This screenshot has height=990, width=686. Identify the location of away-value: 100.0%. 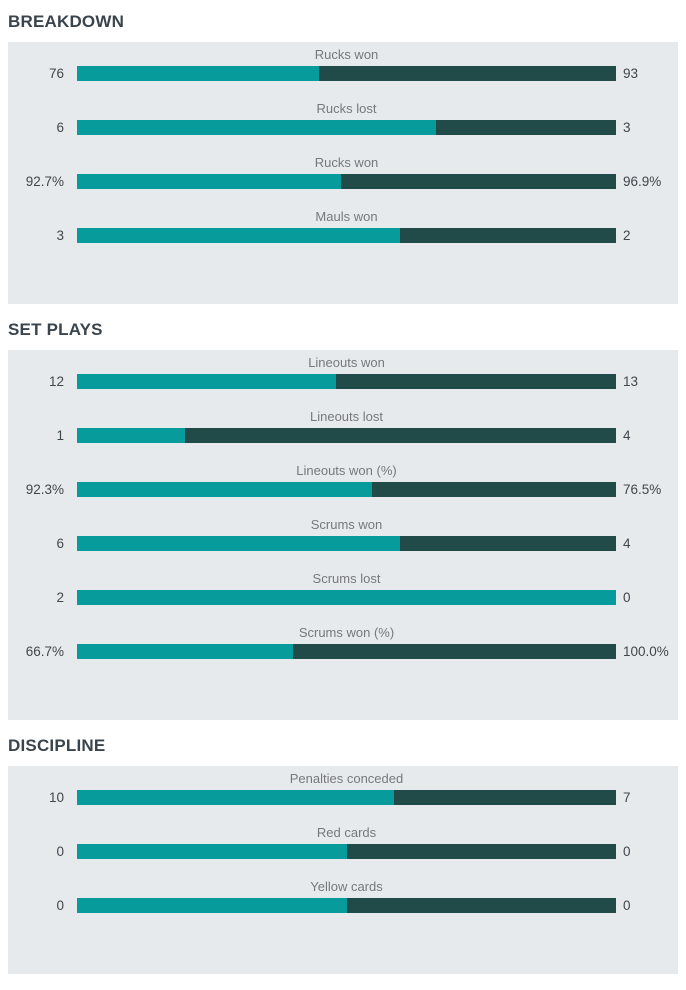
(646, 651).